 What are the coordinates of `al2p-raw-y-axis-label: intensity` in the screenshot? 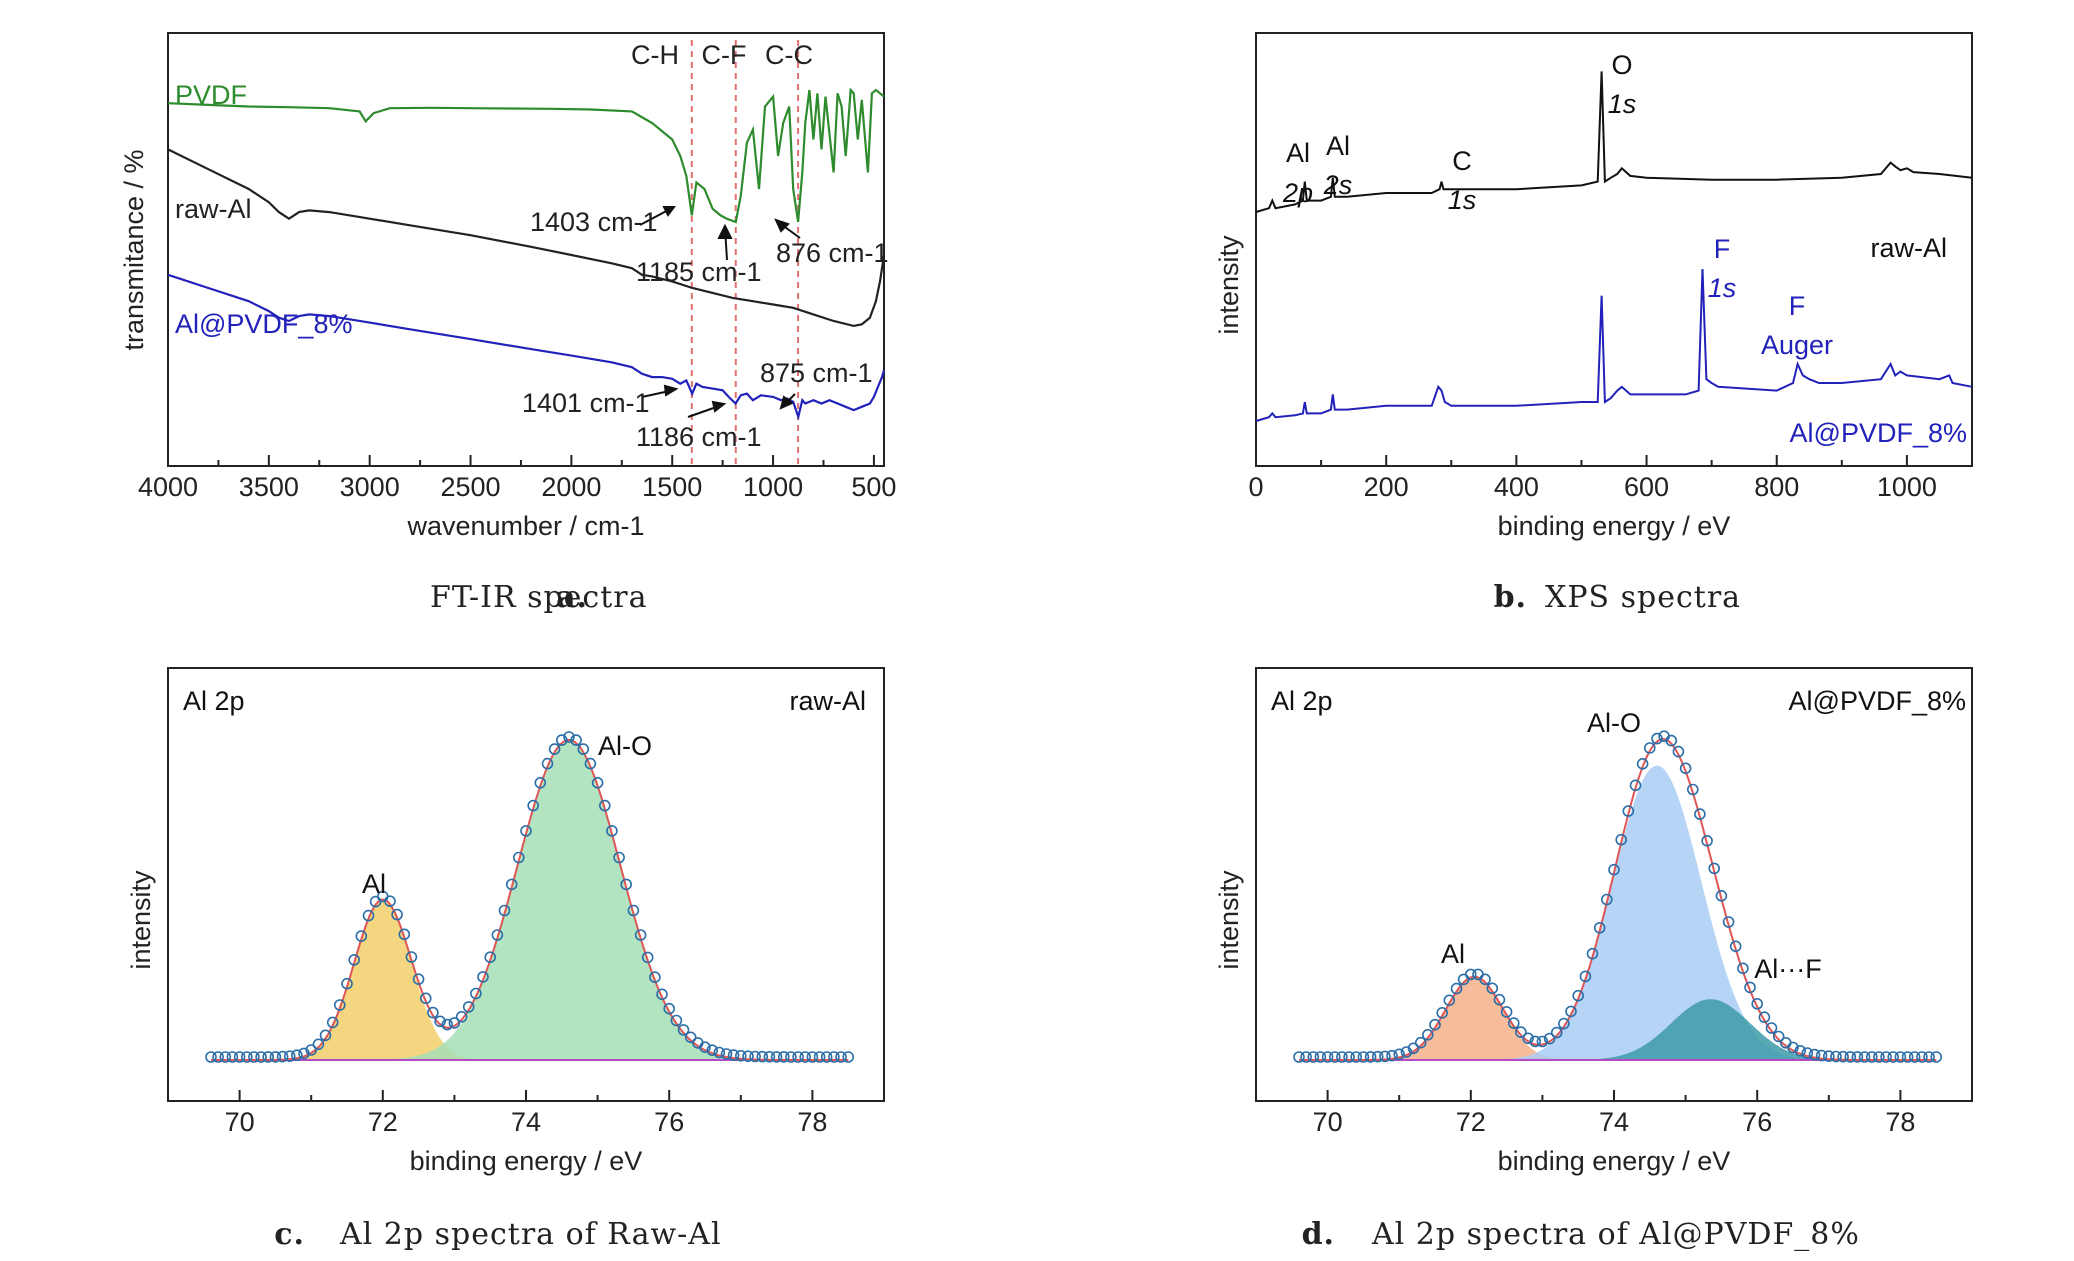 It's located at (141, 920).